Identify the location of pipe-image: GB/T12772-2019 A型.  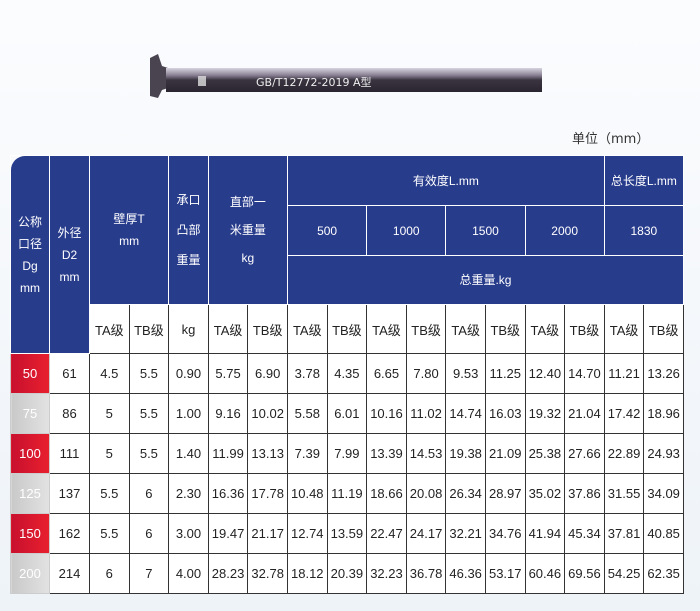
(346, 76).